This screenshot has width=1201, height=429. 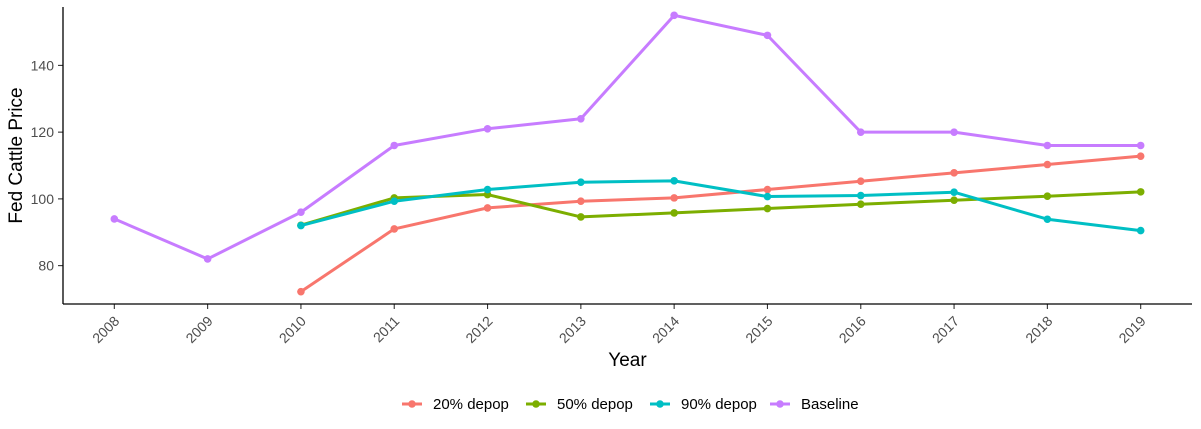 What do you see at coordinates (627, 360) in the screenshot?
I see `x-axis-title: Year` at bounding box center [627, 360].